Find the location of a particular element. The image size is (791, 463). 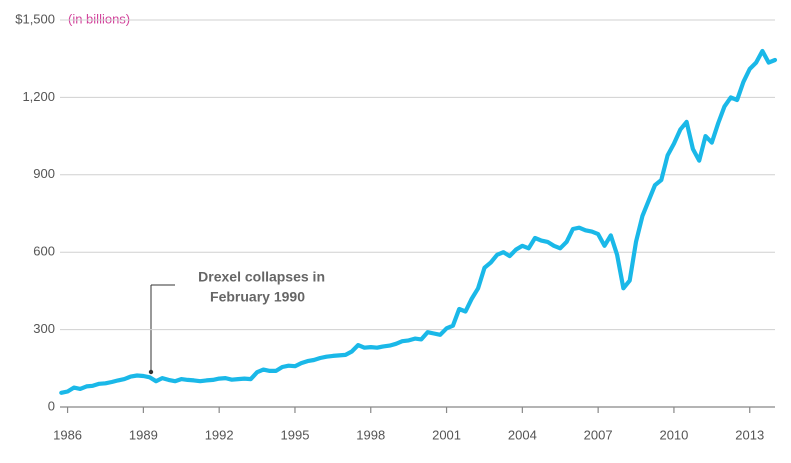

x-tick-label: 1989 is located at coordinates (143, 434).